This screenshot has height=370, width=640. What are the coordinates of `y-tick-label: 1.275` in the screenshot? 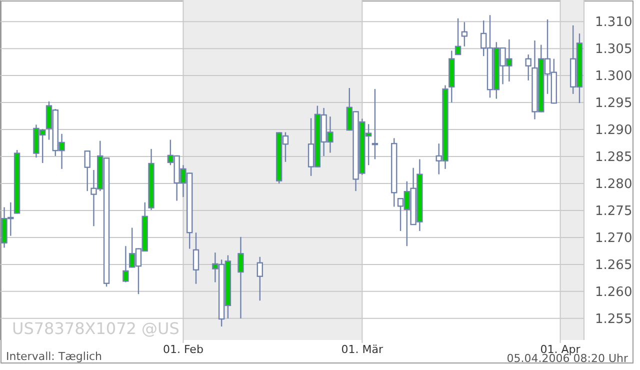 It's located at (613, 212).